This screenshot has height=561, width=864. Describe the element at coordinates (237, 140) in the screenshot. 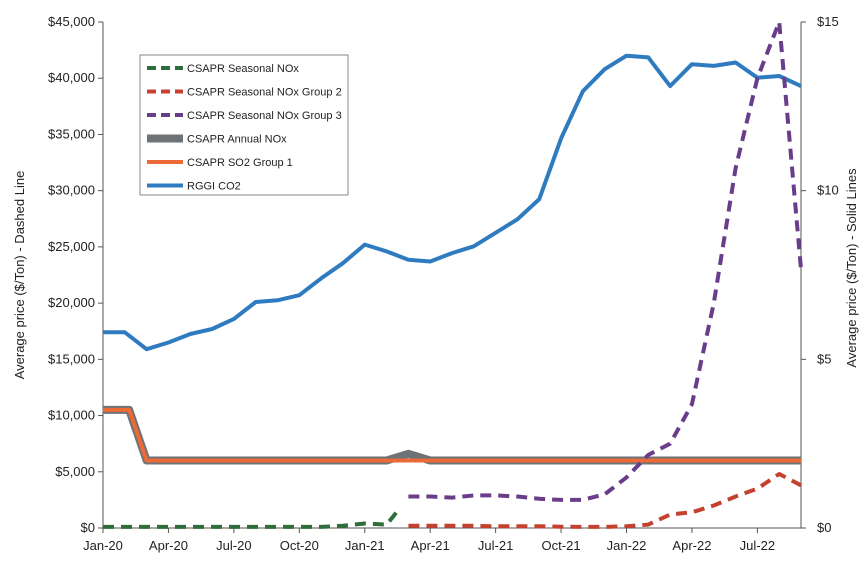

I see `legend-entry-label: CSAPR Annual NOx` at that location.